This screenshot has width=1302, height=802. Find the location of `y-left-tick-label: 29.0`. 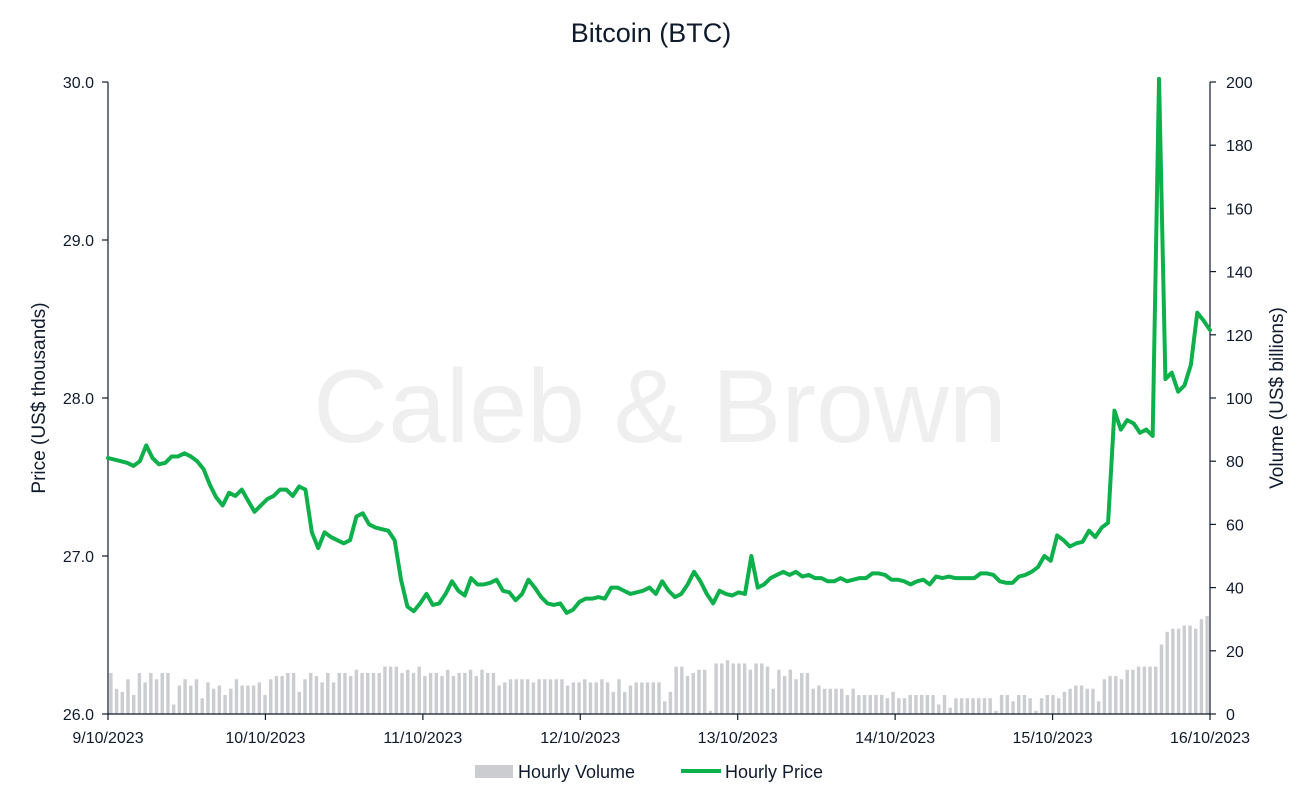

y-left-tick-label: 29.0 is located at coordinates (78, 241).